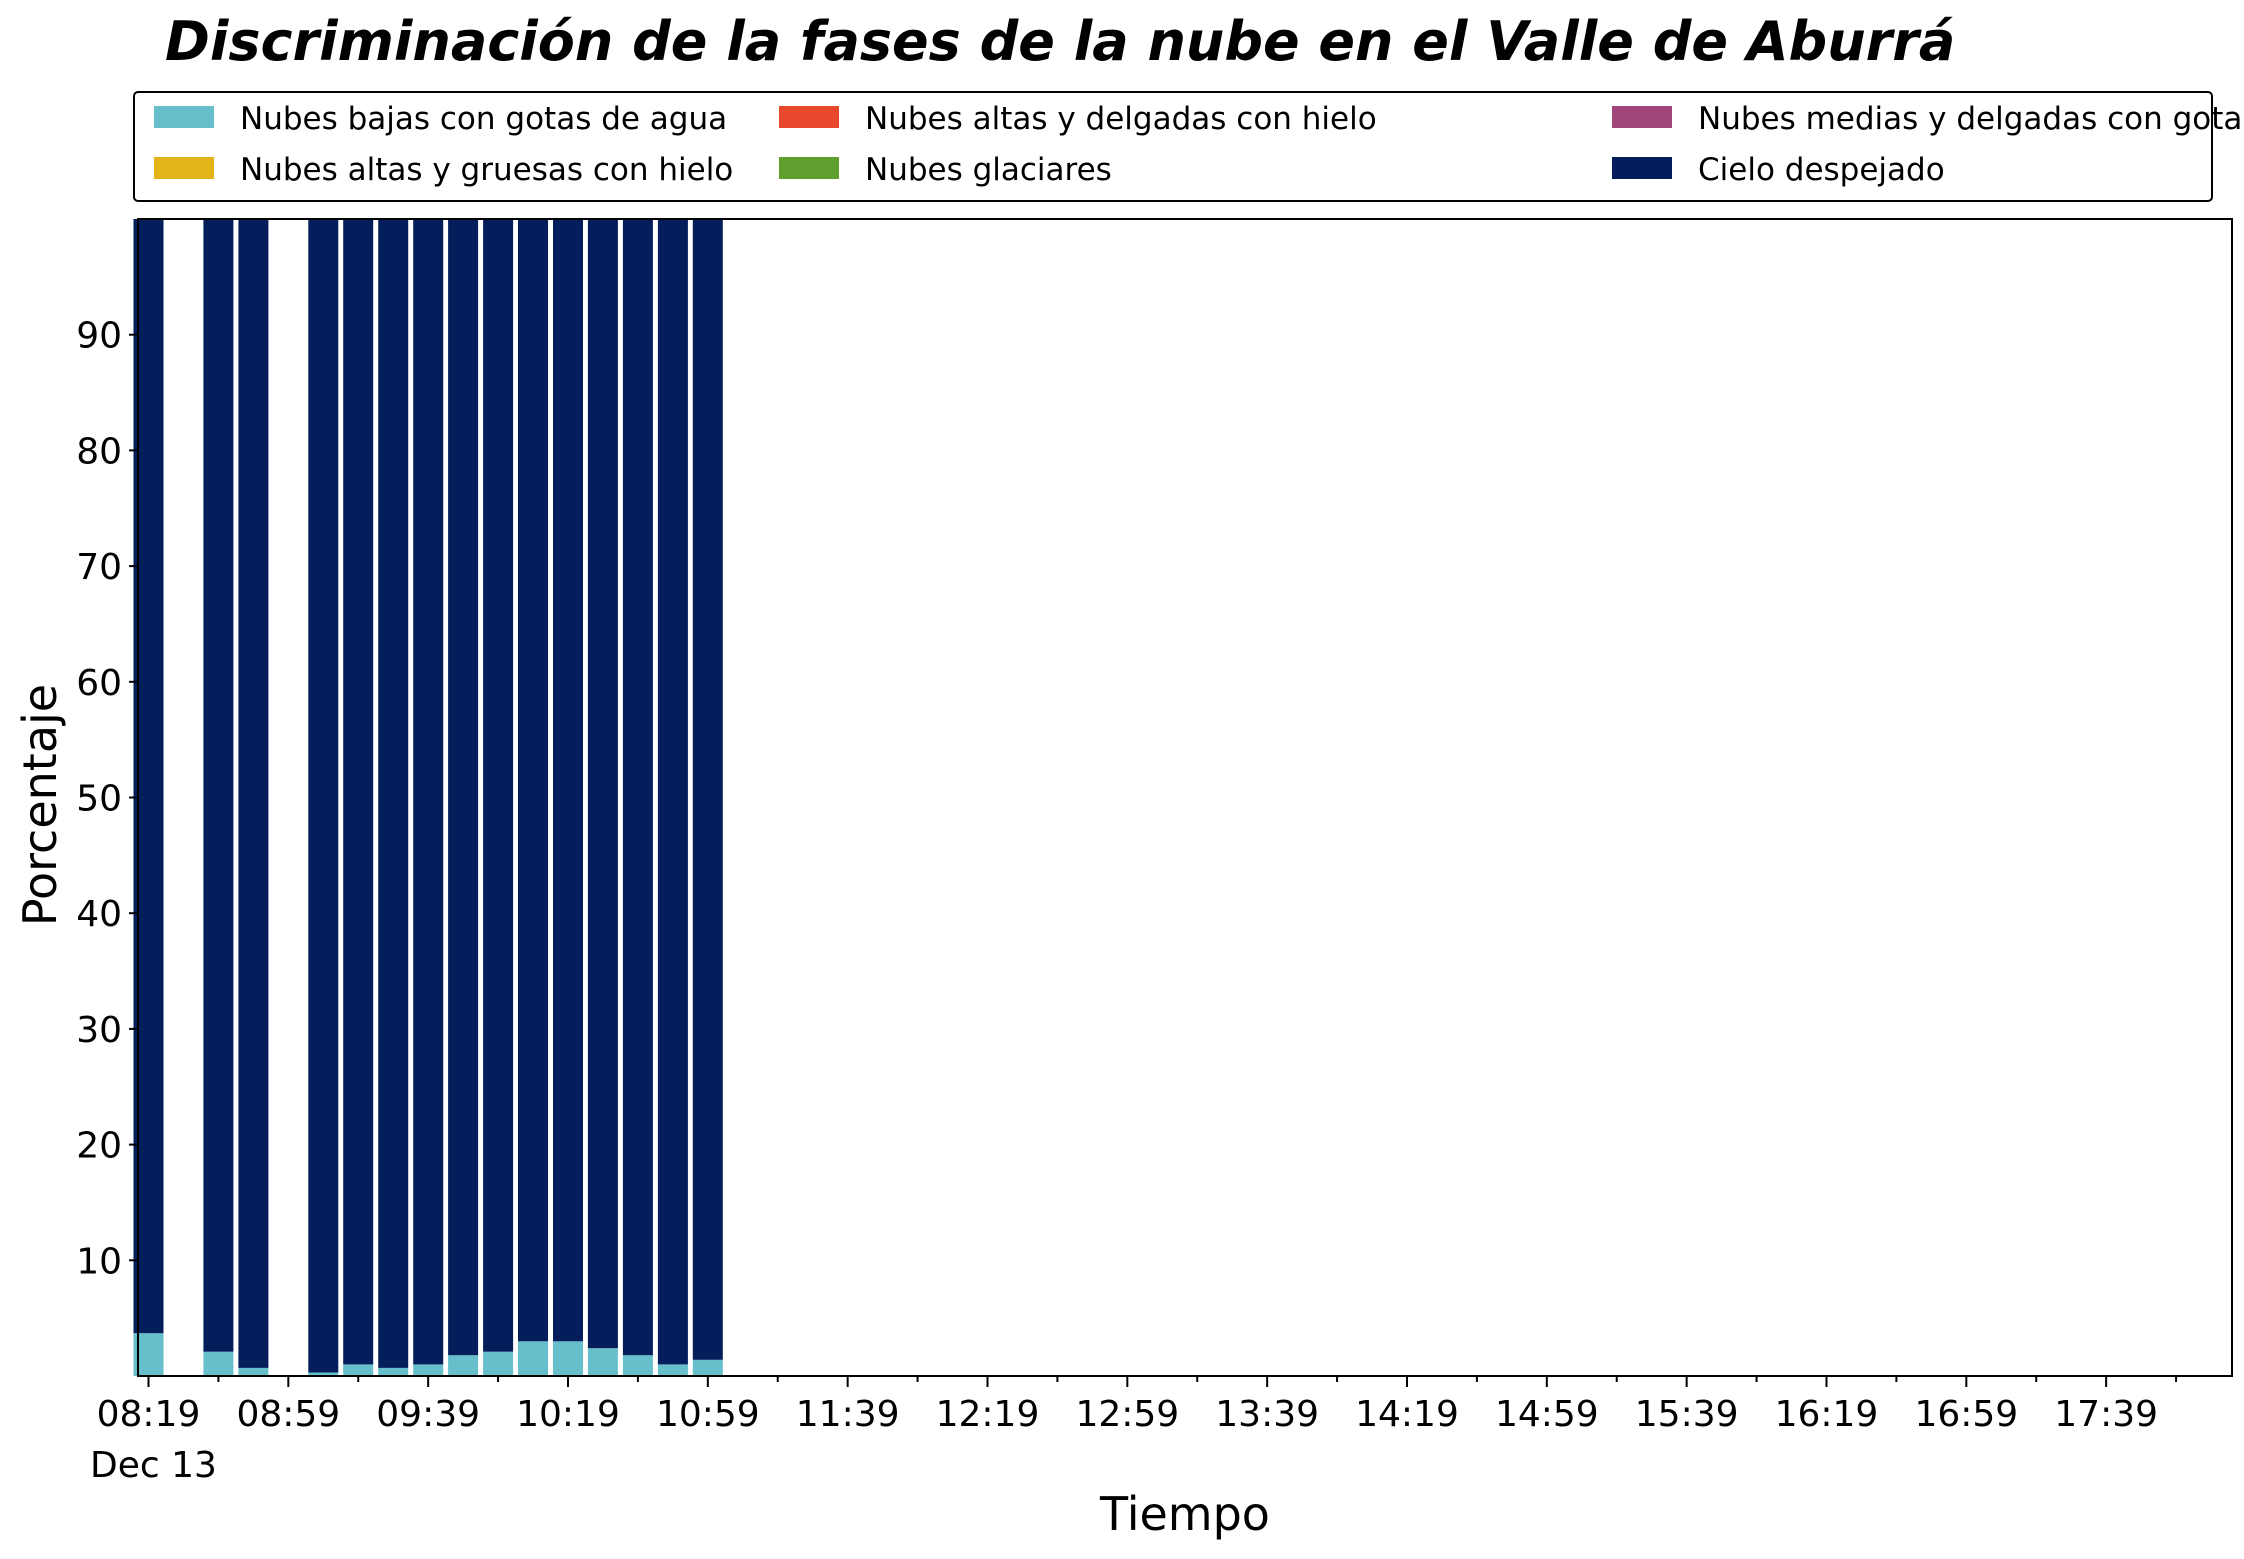  I want to click on legend-label-nubes-altas-y-gruesas-con-hielo: Nubes altas y gruesas con hielo, so click(486, 170).